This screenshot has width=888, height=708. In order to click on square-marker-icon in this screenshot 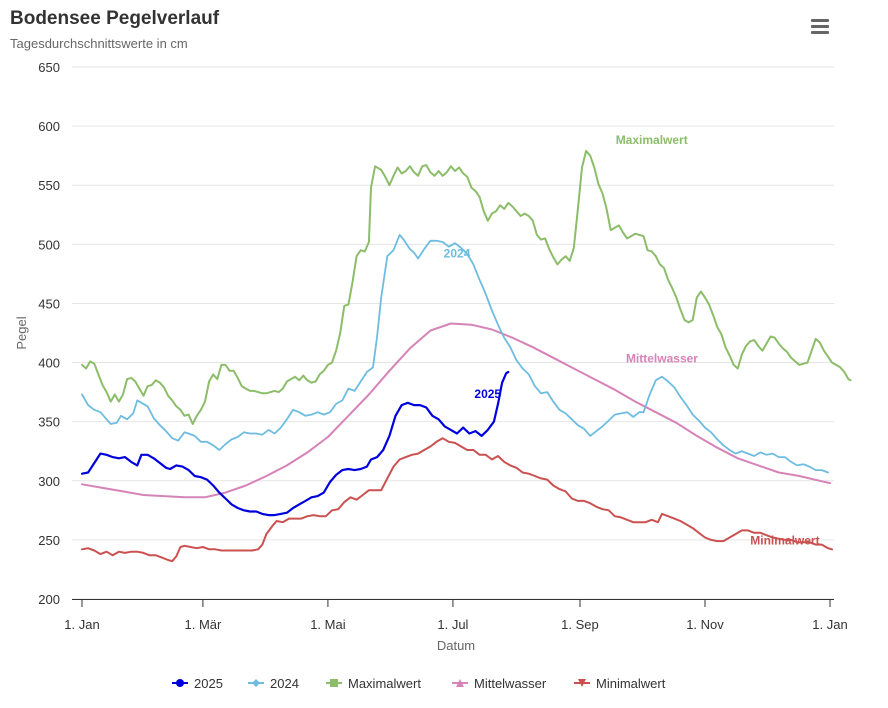, I will do `click(334, 683)`.